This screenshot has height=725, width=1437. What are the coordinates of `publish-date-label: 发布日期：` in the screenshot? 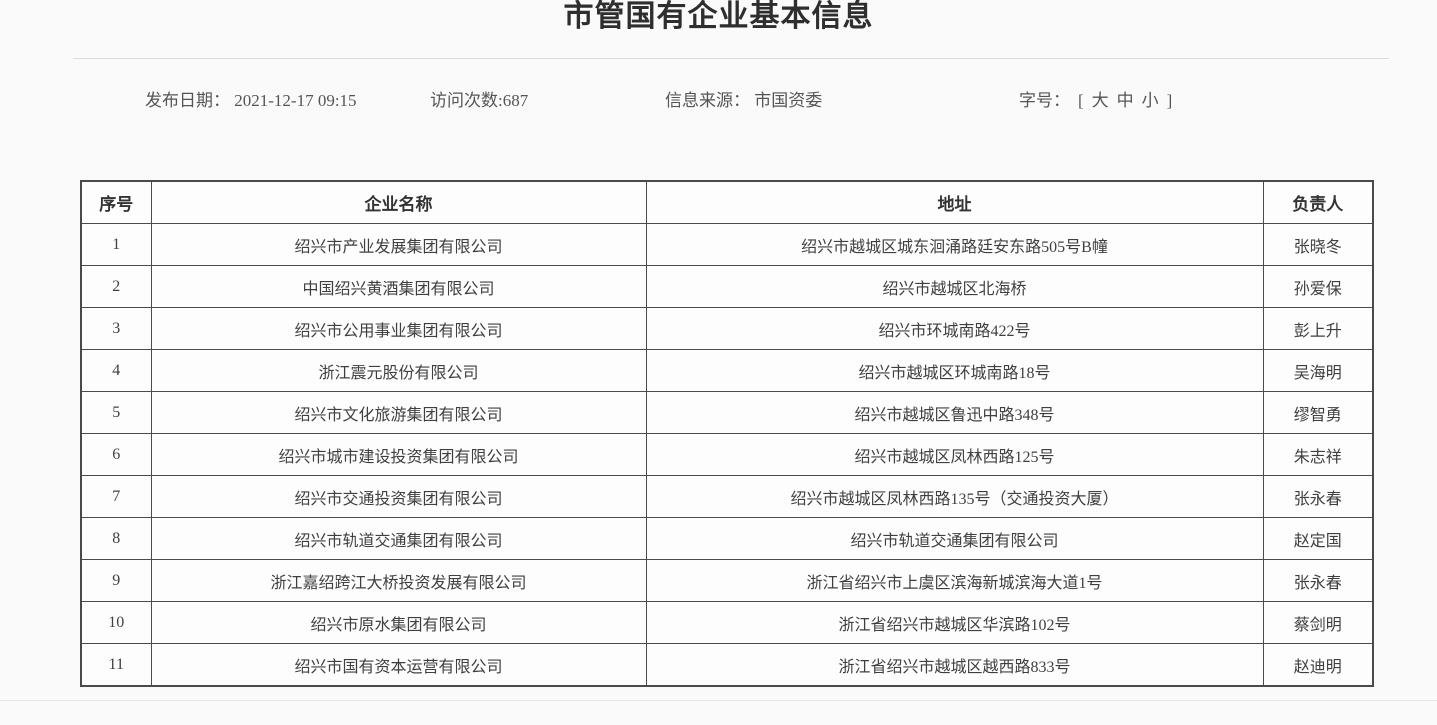 It's located at (187, 100).